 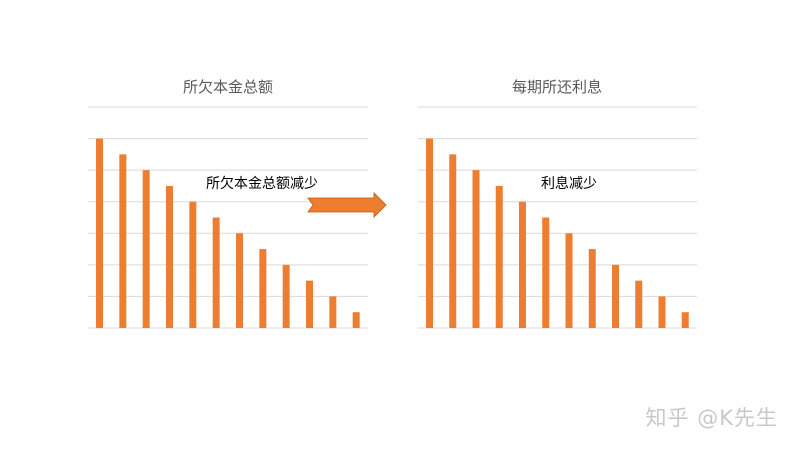 What do you see at coordinates (262, 184) in the screenshot?
I see `annotation-text: 所欠本金总额减少` at bounding box center [262, 184].